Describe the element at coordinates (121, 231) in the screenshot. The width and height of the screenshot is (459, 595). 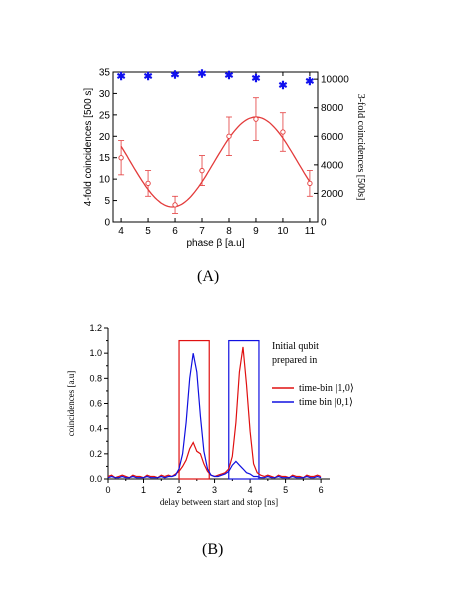
I see `chart-a-x-tick-label: 4` at that location.